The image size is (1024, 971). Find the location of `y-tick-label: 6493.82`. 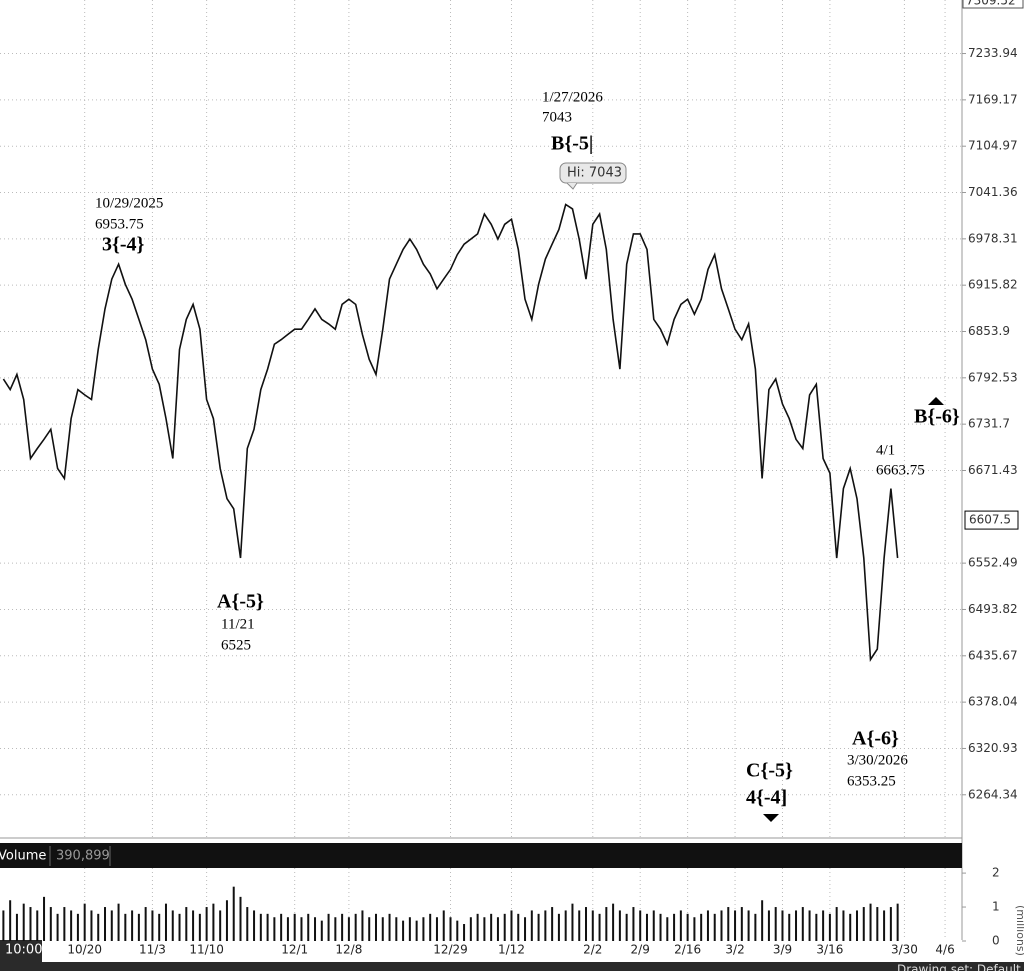

y-tick-label: 6493.82 is located at coordinates (993, 609).